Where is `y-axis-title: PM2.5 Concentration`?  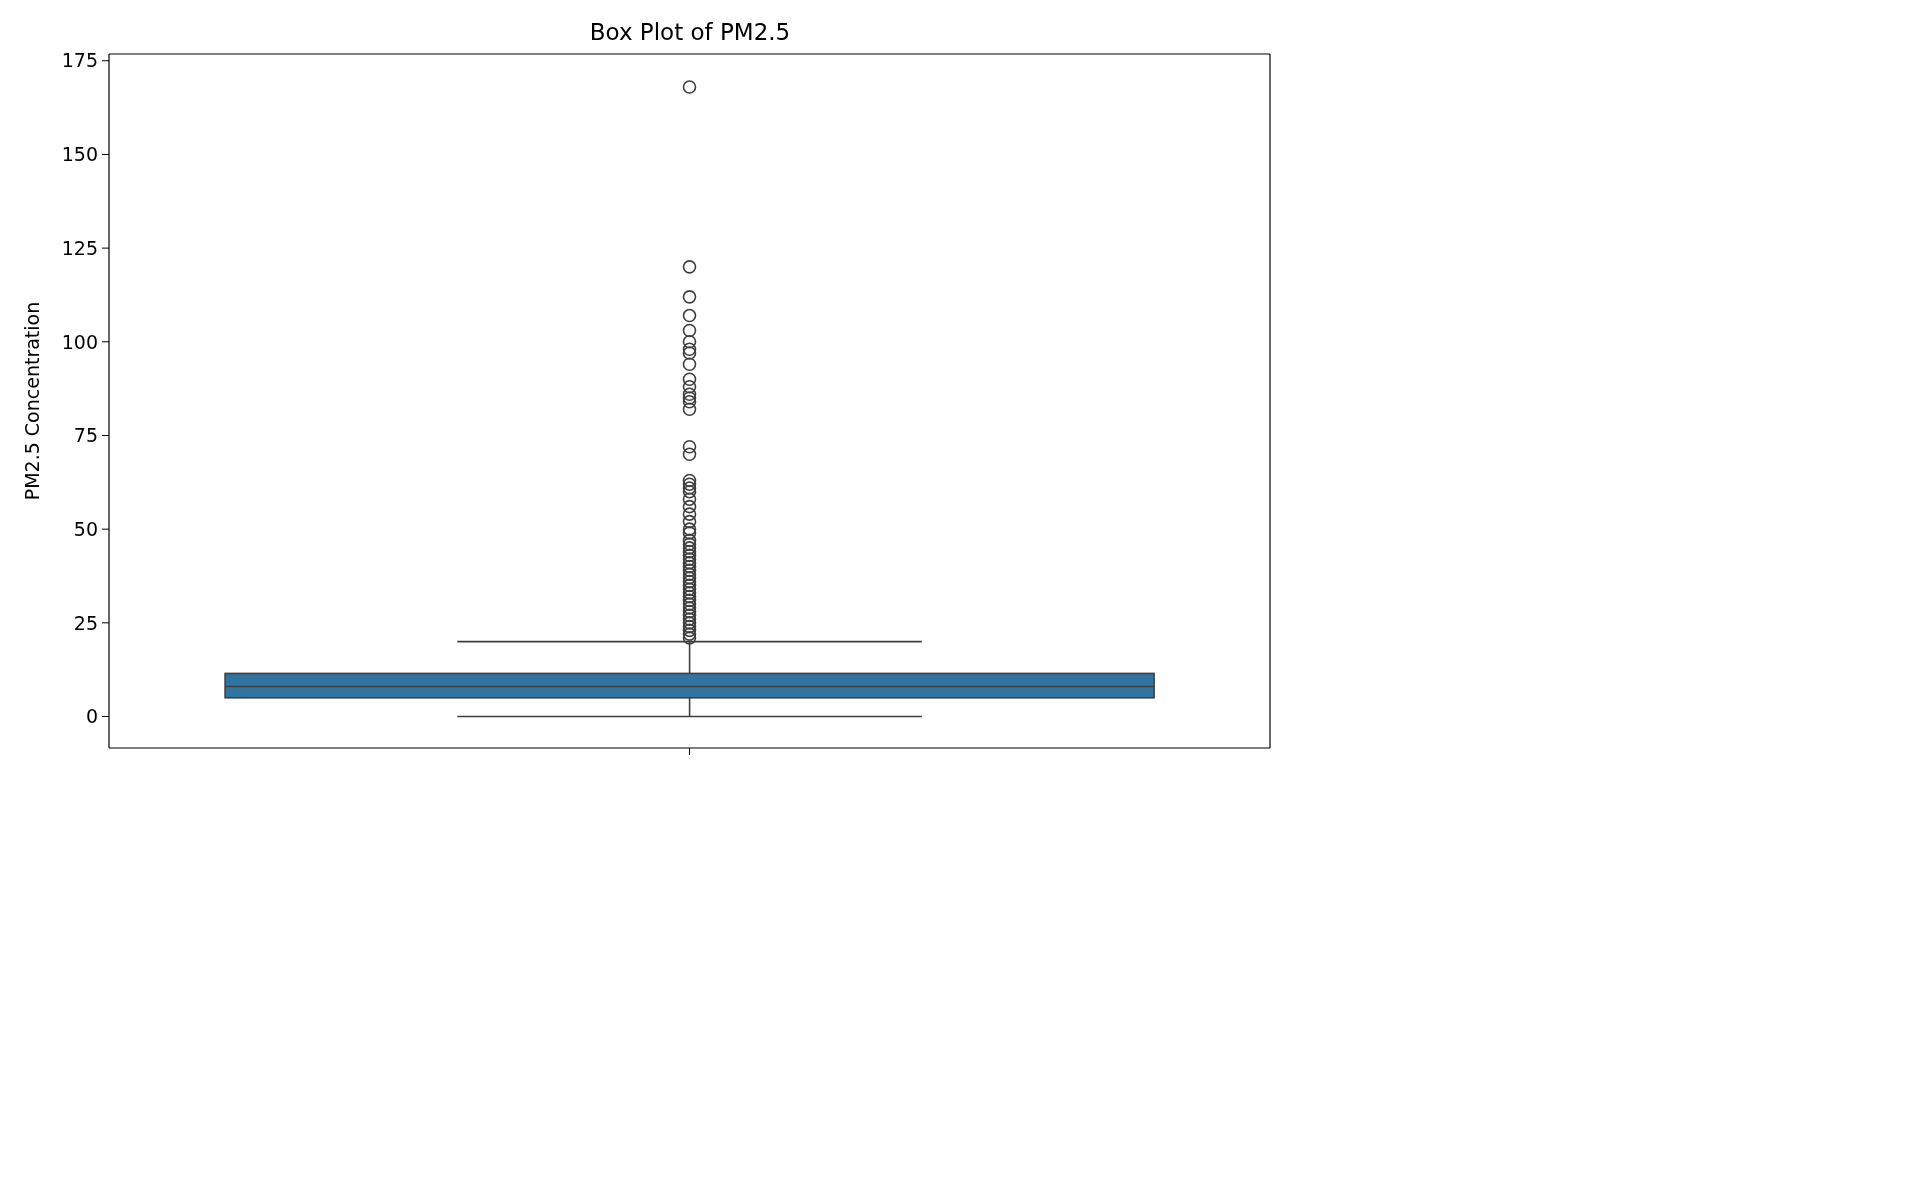 y-axis-title: PM2.5 Concentration is located at coordinates (32, 401).